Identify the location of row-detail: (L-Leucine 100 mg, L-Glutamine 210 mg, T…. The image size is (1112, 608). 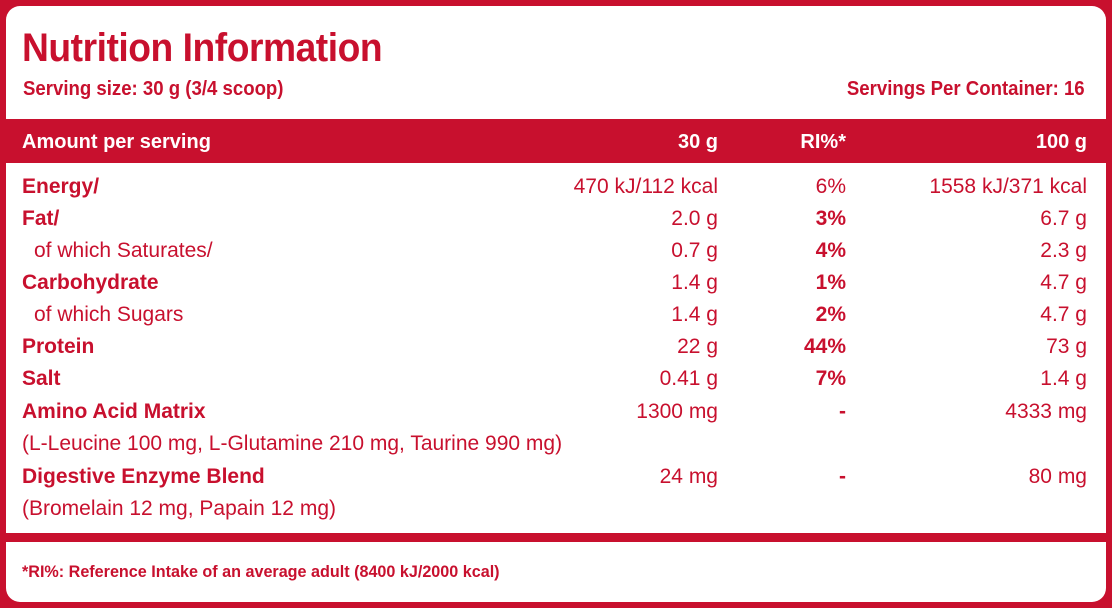
(292, 443).